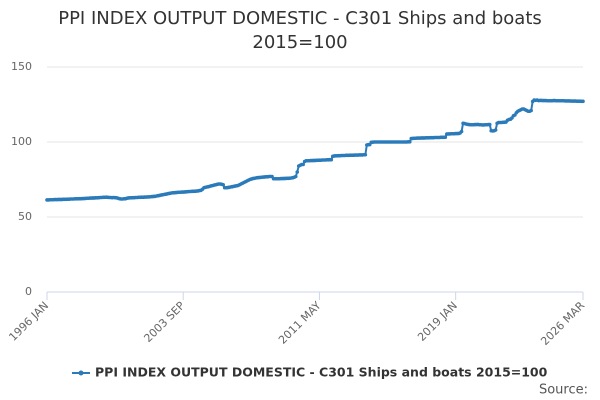  What do you see at coordinates (563, 390) in the screenshot?
I see `source: Source:` at bounding box center [563, 390].